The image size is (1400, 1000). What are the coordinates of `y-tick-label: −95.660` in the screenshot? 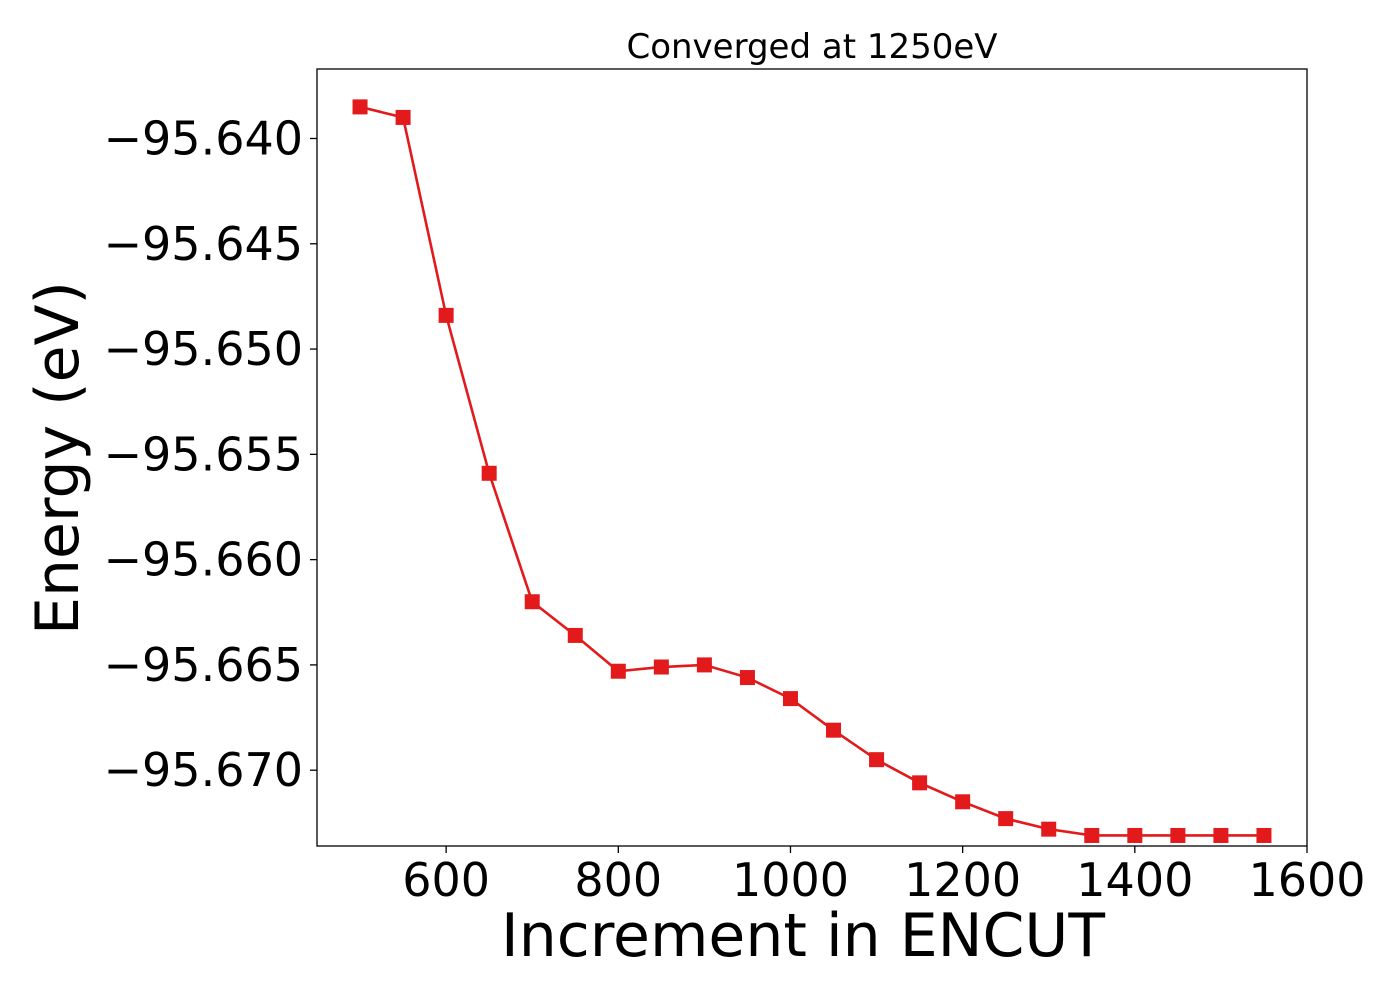 It's located at (204, 560).